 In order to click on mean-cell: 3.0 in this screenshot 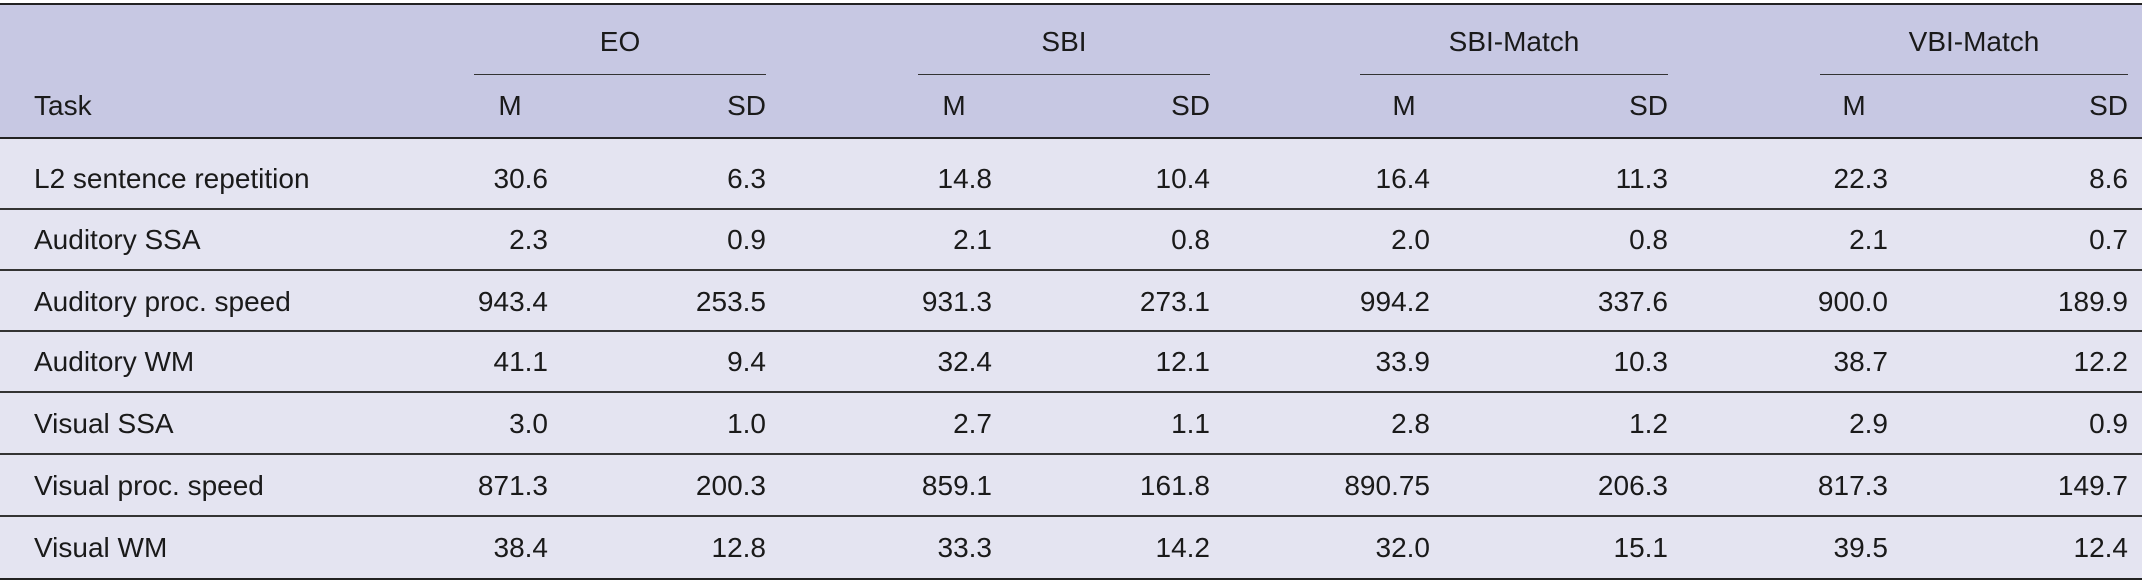, I will do `click(528, 423)`.